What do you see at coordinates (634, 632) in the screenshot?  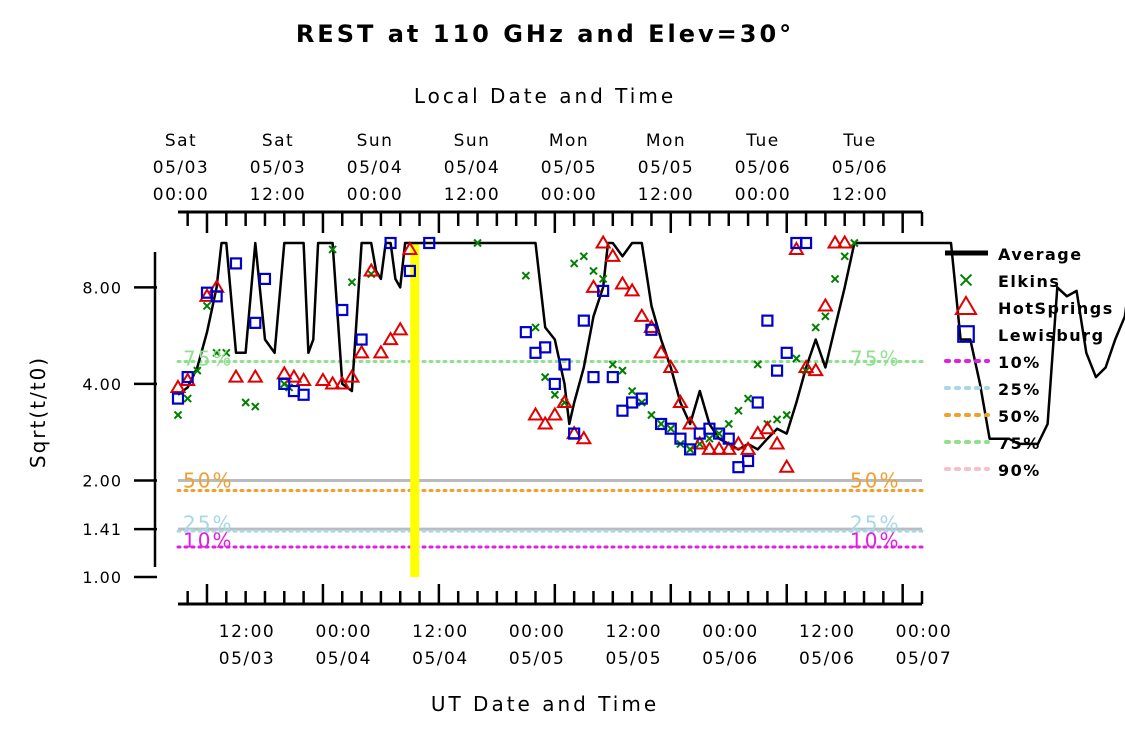 I see `ut-time-4: 12:00` at bounding box center [634, 632].